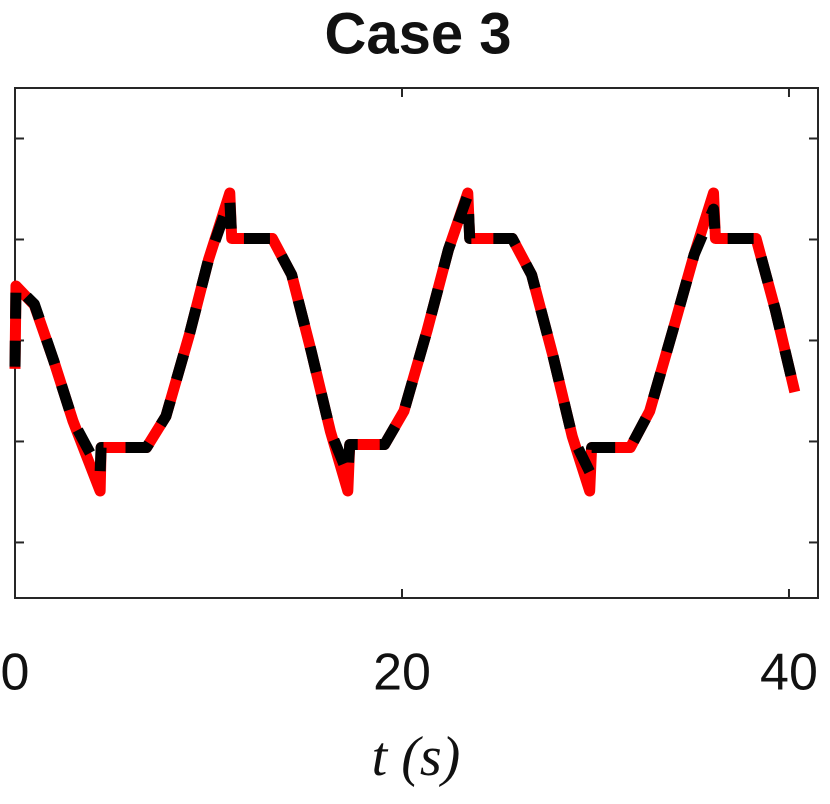 The image size is (830, 804). I want to click on x-tick-label: 0, so click(15, 673).